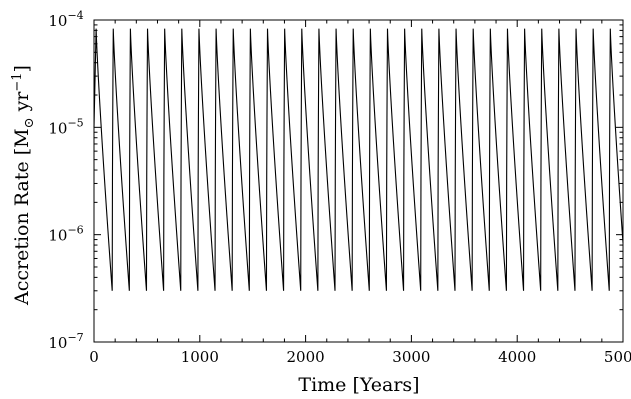 The image size is (631, 399). Describe the element at coordinates (94, 357) in the screenshot. I see `x-tick-label: 0` at that location.